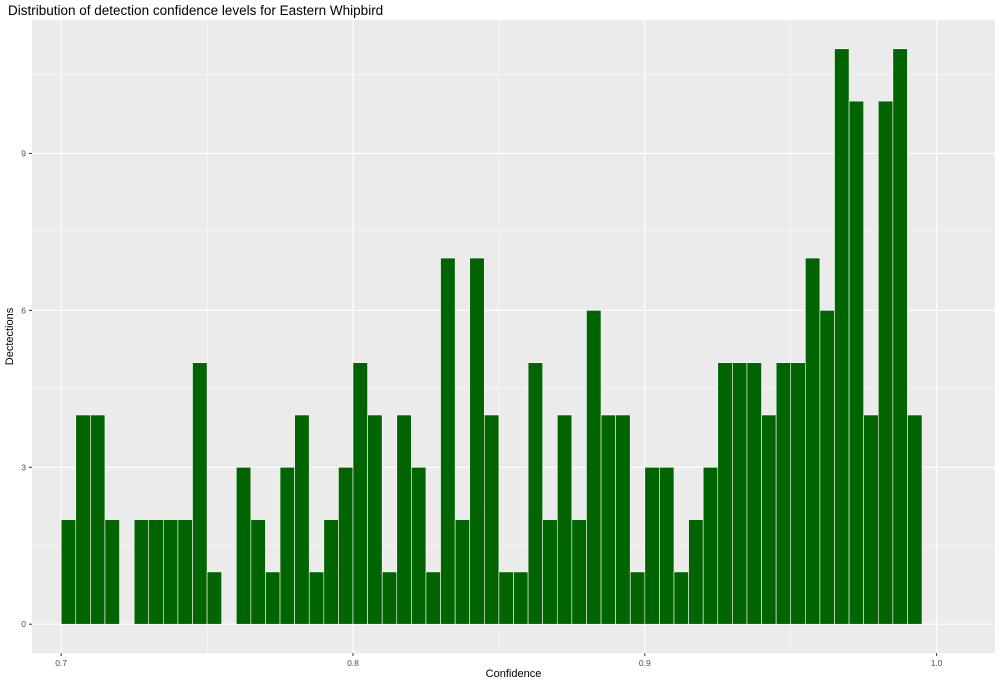 The image size is (1000, 685). I want to click on x-tick-label: 1.0, so click(937, 663).